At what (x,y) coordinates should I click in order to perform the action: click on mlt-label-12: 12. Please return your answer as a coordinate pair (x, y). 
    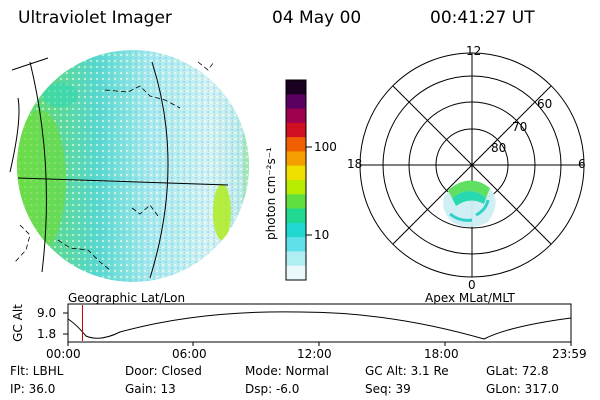
    Looking at the image, I should click on (474, 51).